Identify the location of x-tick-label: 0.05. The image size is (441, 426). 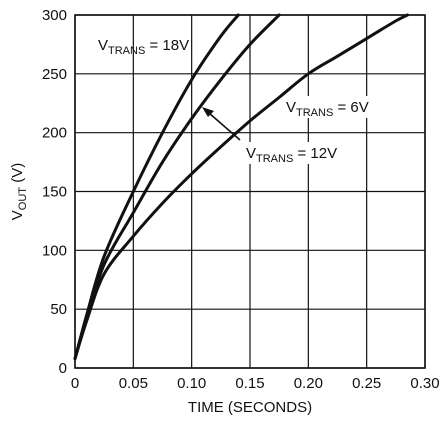
(133, 383).